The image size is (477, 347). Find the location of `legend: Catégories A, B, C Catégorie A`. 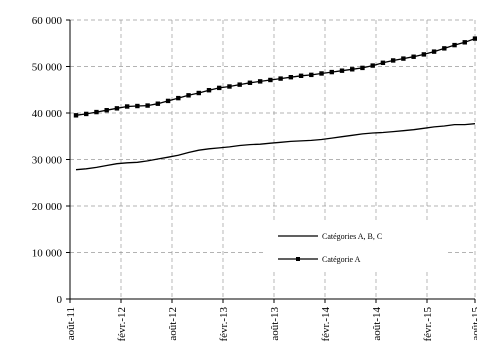

legend: Catégories A, B, C Catégorie A is located at coordinates (356, 246).